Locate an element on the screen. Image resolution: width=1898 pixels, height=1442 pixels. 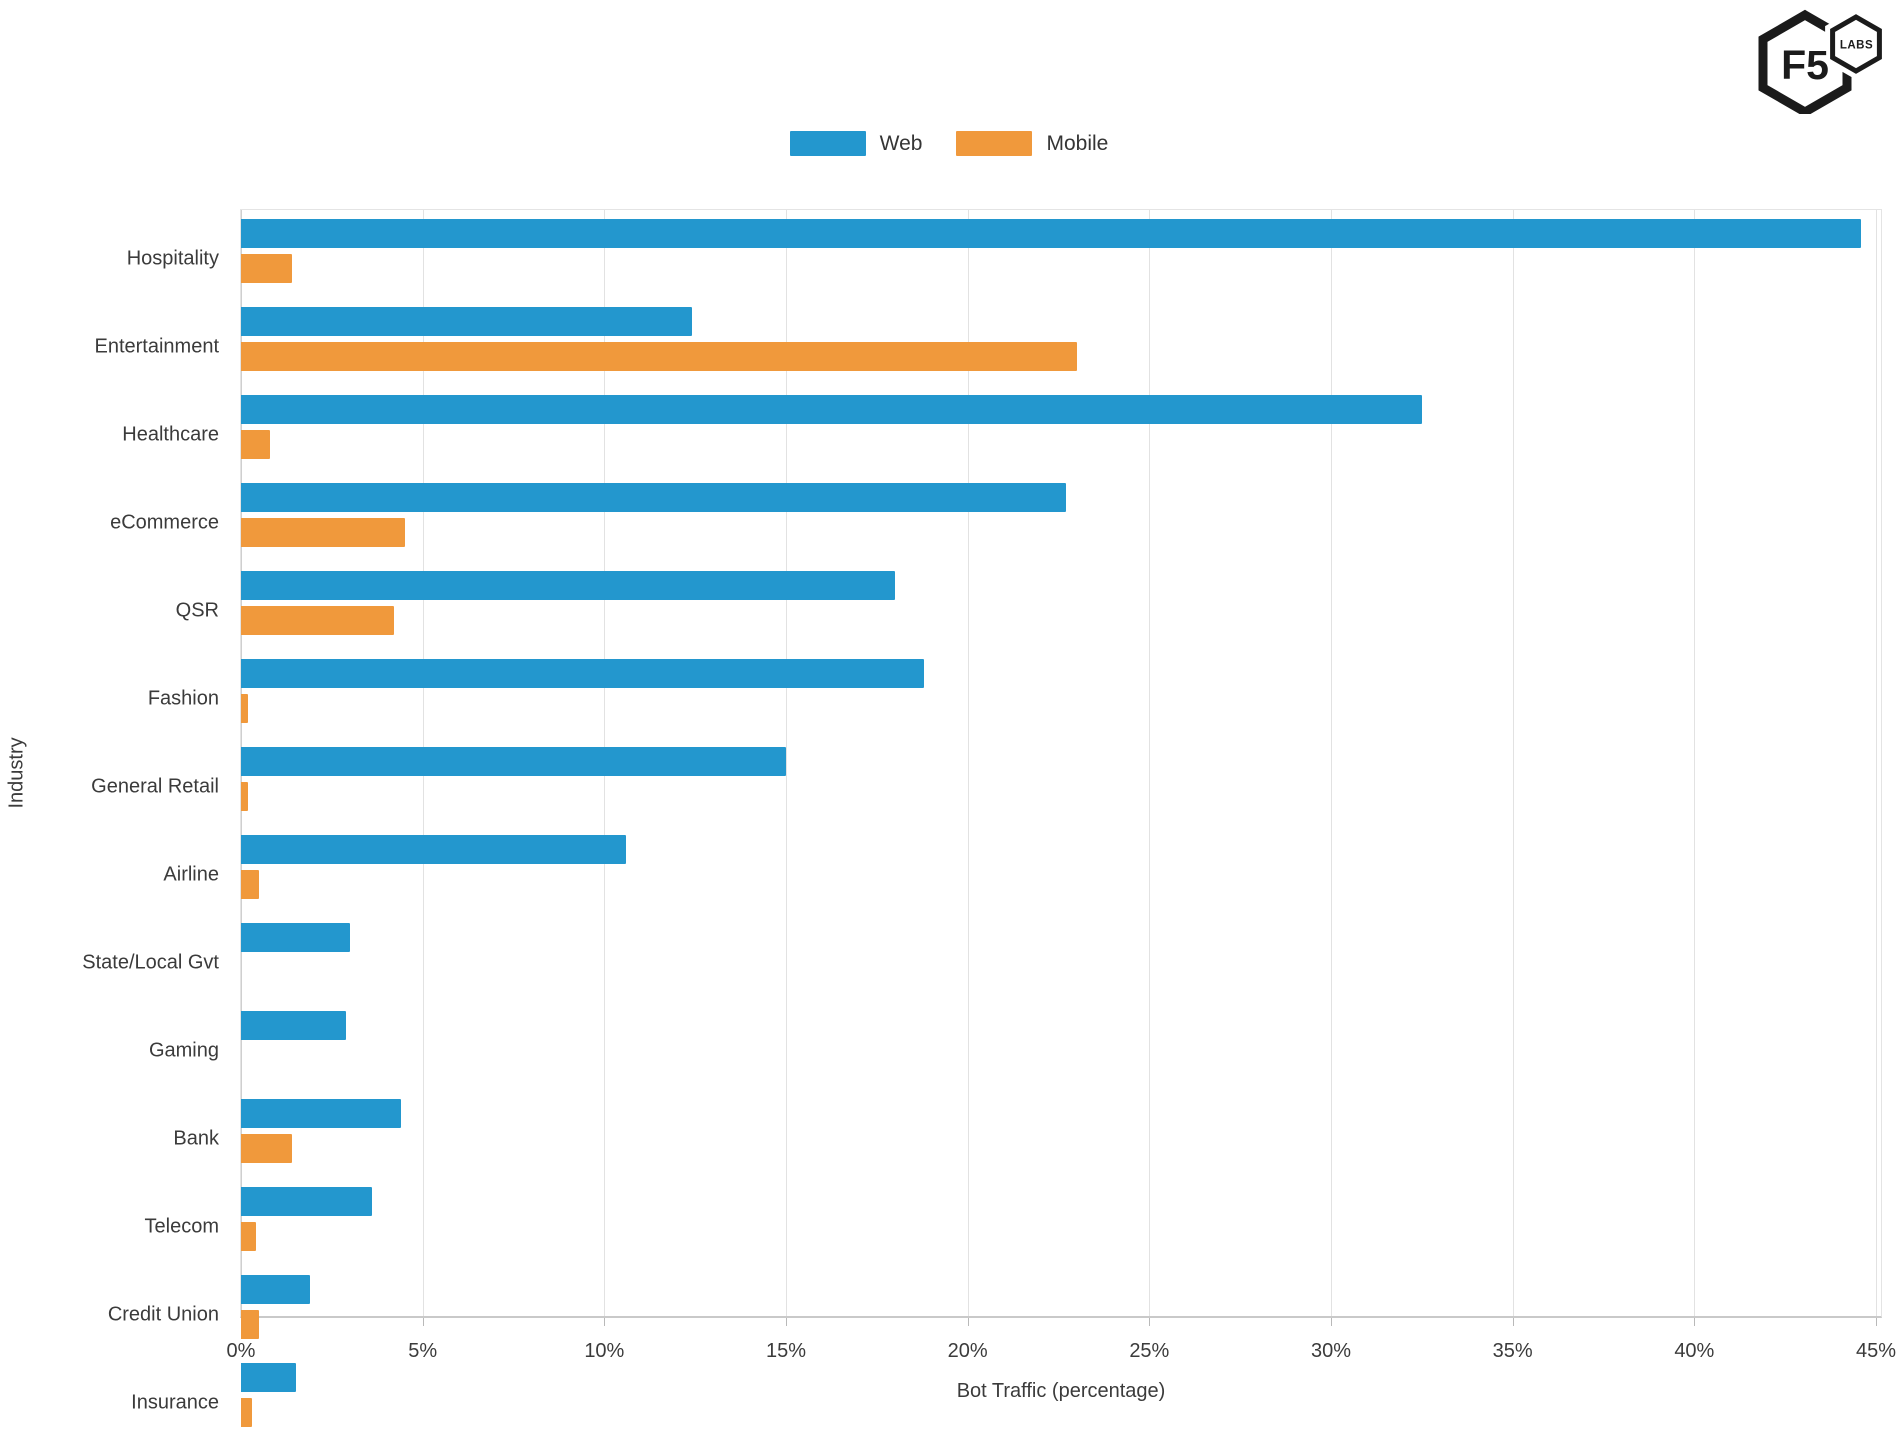
category-row-telecom: Telecom is located at coordinates (1013, 1226).